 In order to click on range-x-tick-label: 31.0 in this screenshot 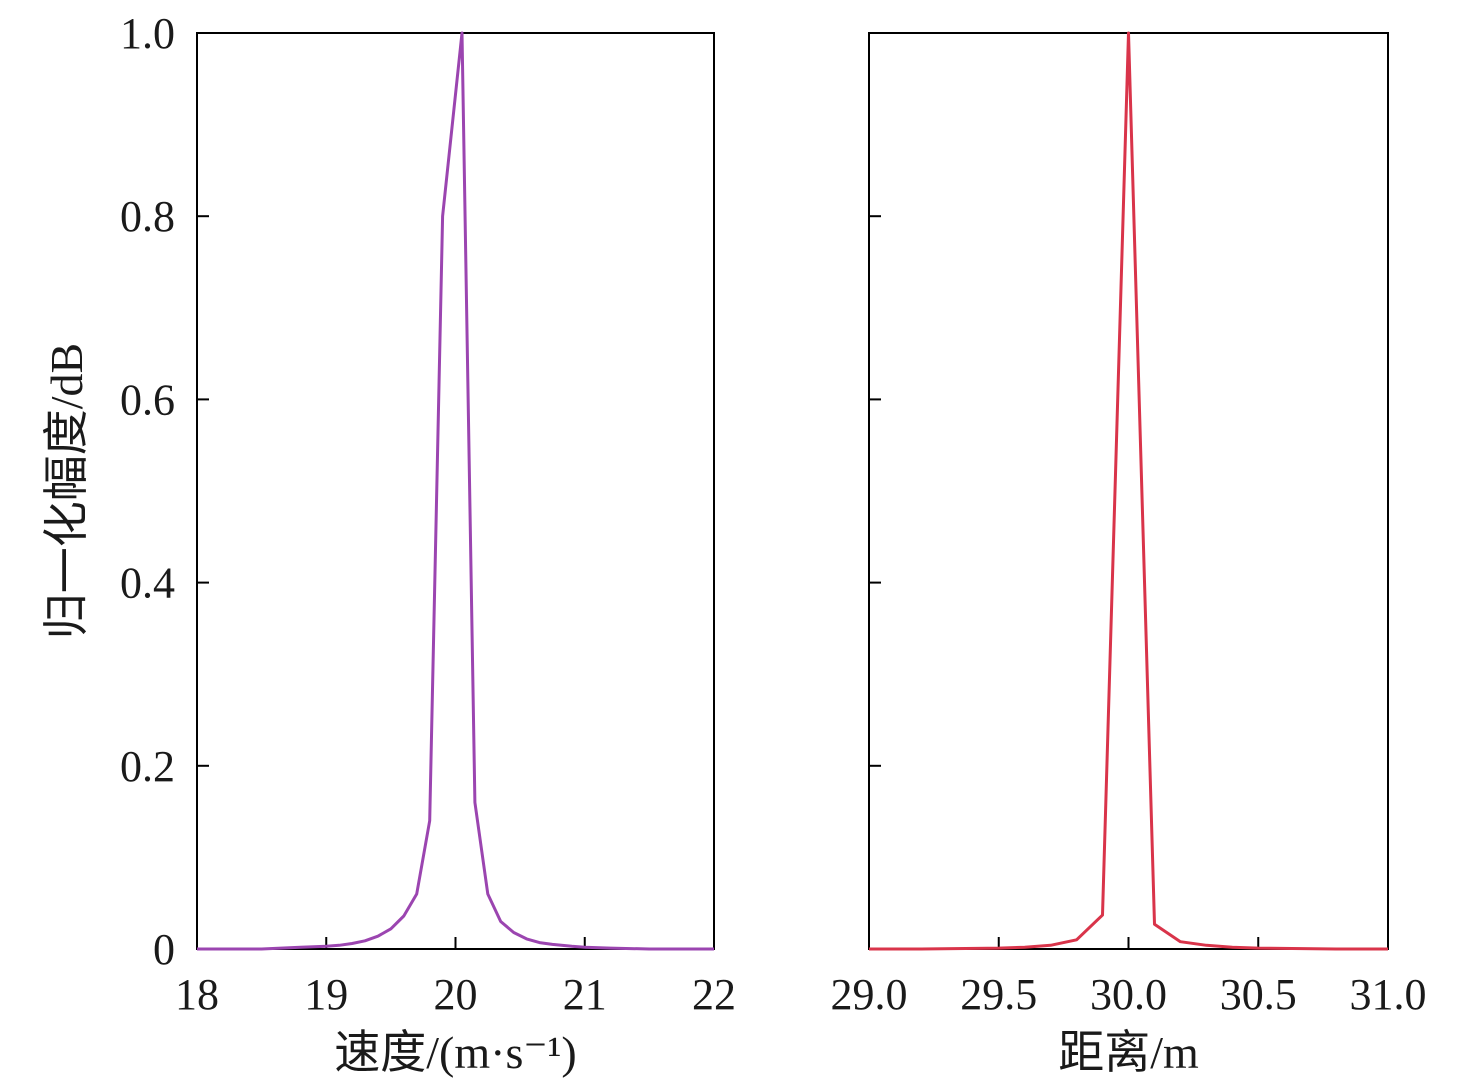, I will do `click(1388, 994)`.